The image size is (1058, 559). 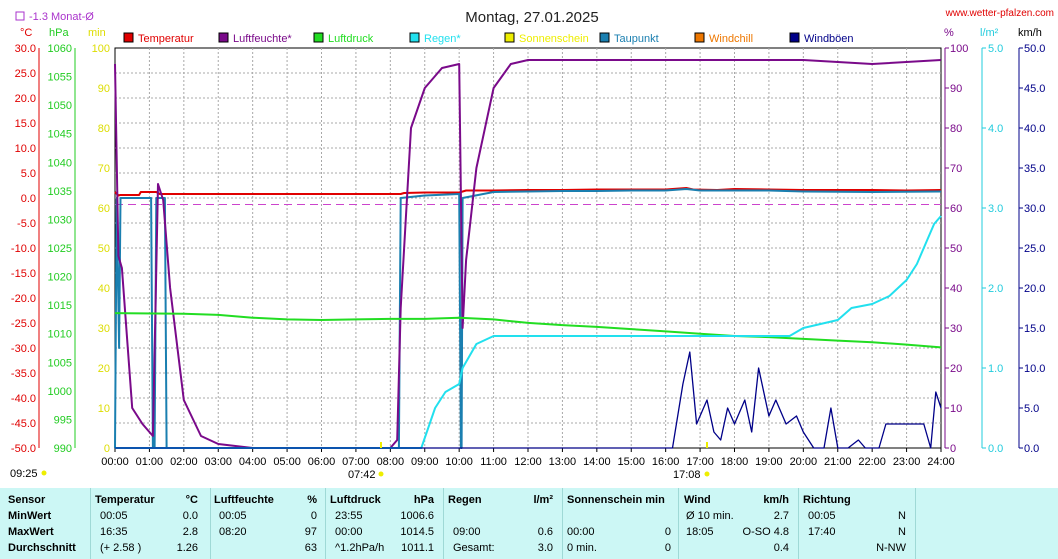 I want to click on rain-axis-tick-label: 2.0, so click(x=995, y=289).